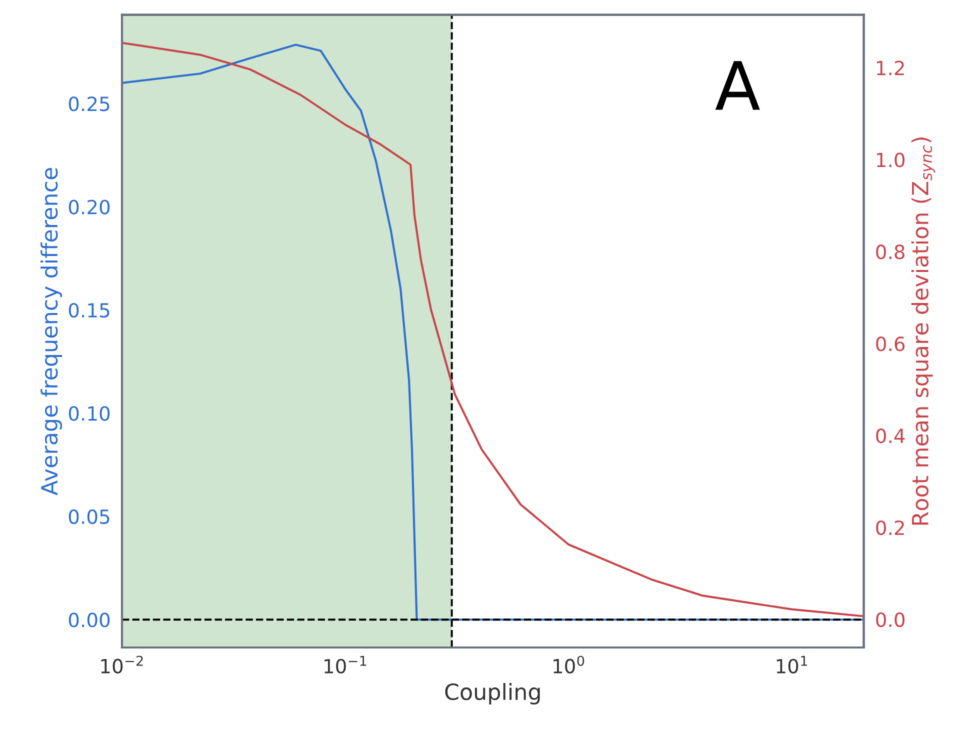 The width and height of the screenshot is (976, 740). I want to click on y-tick-label: 0.00, so click(89, 620).